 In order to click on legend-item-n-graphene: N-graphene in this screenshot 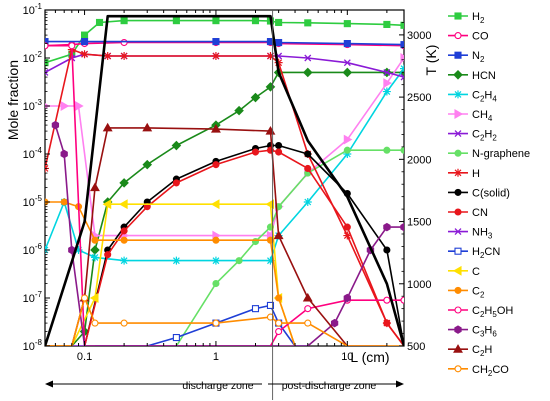, I will do `click(489, 154)`.